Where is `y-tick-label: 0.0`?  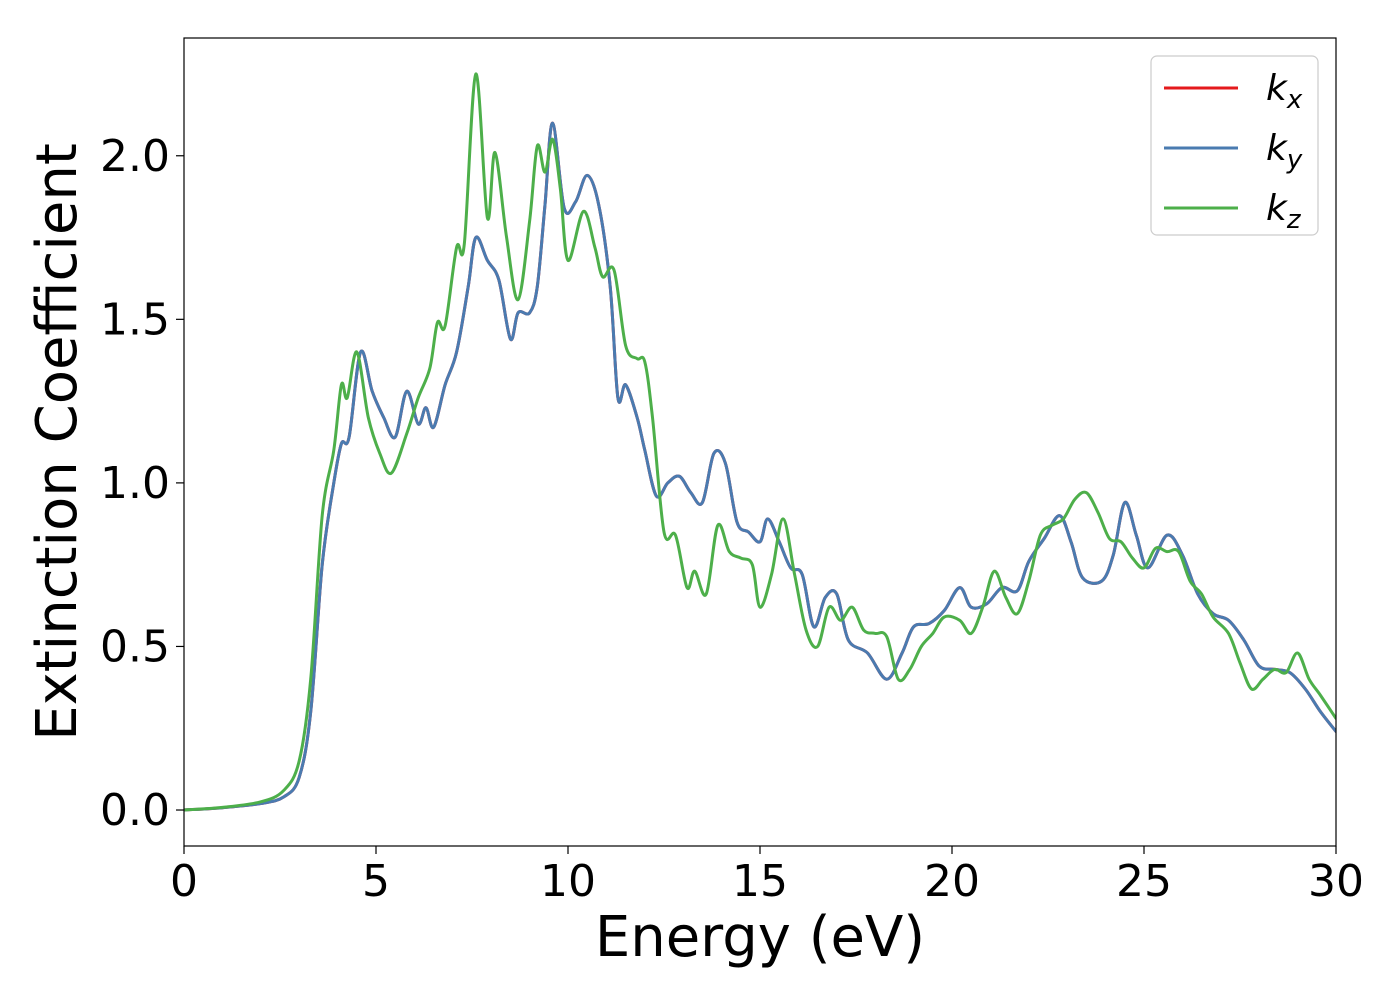
y-tick-label: 0.0 is located at coordinates (135, 810).